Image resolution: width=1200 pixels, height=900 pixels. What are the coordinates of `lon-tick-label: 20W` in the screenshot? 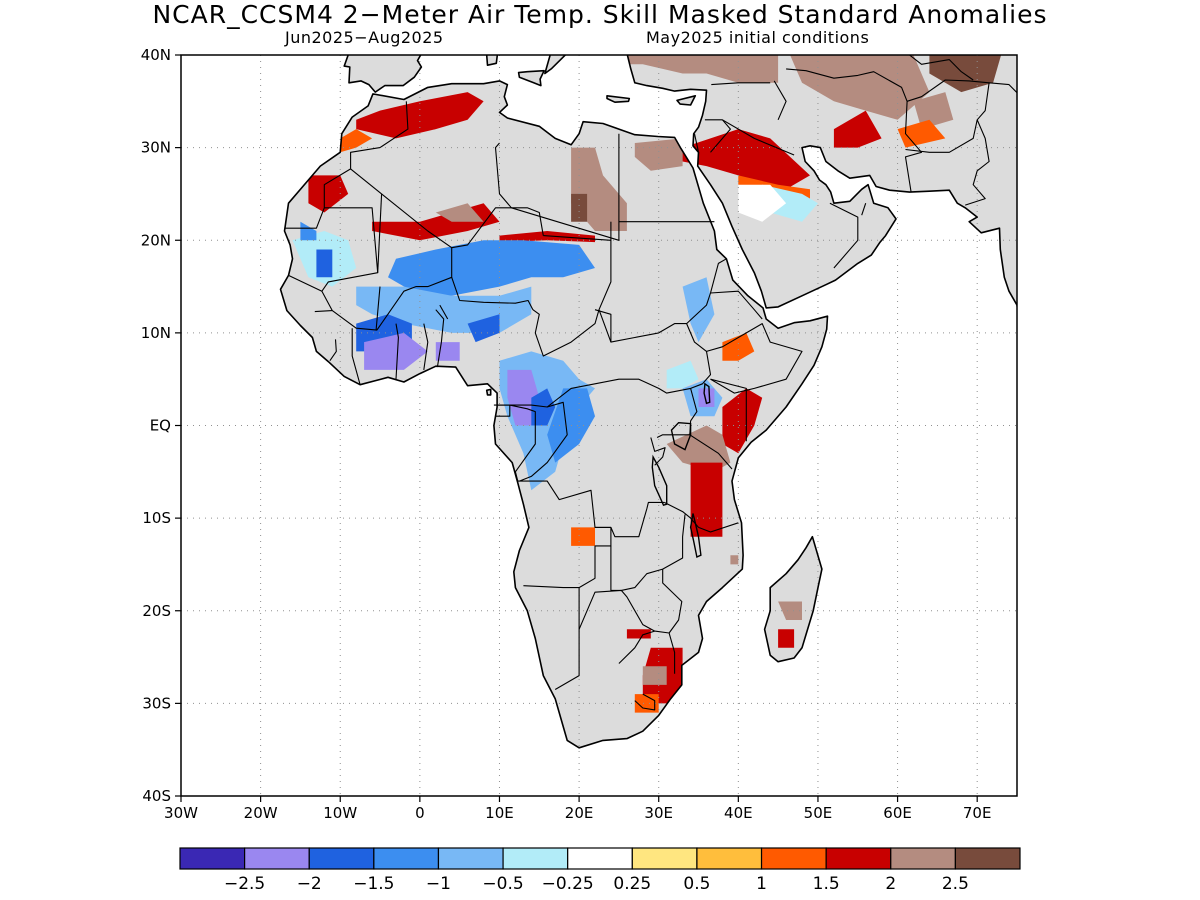 It's located at (261, 813).